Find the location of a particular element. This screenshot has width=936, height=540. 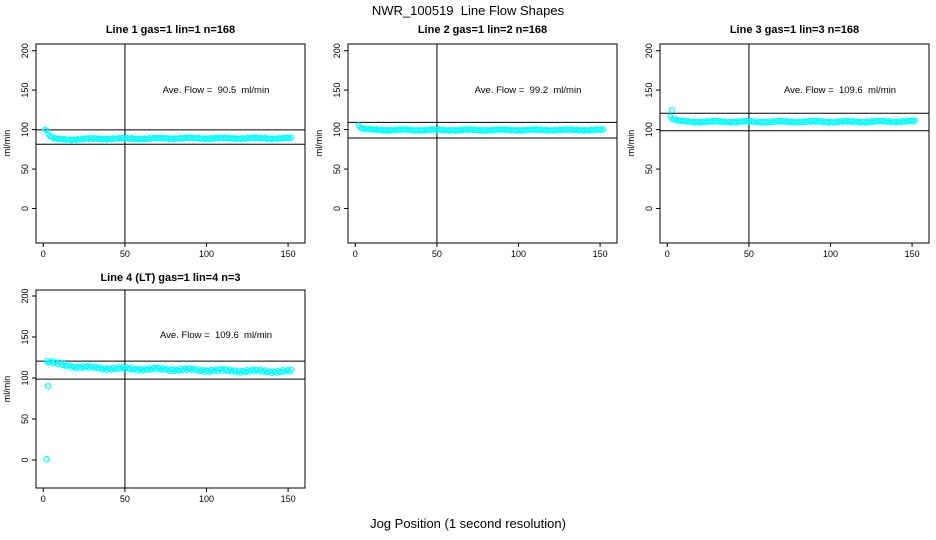

figure-title: NWR_100519 Line Flow Shapes is located at coordinates (468, 10).